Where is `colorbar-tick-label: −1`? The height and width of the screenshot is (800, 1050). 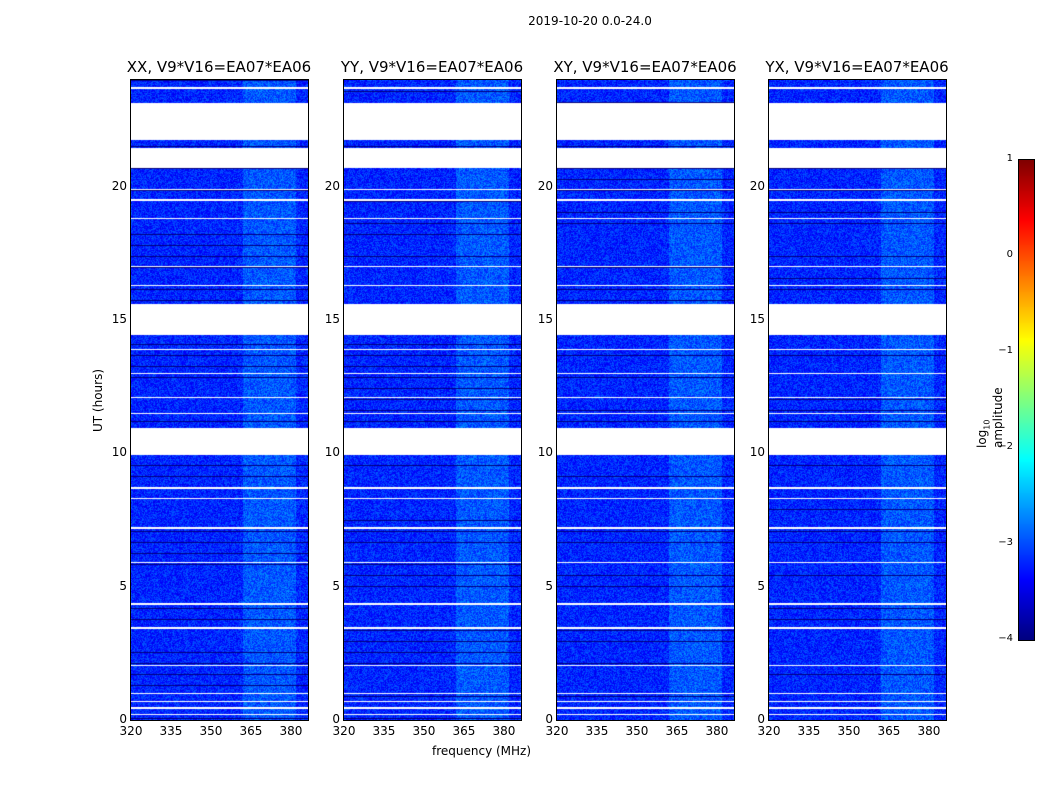
colorbar-tick-label: −1 is located at coordinates (1005, 350).